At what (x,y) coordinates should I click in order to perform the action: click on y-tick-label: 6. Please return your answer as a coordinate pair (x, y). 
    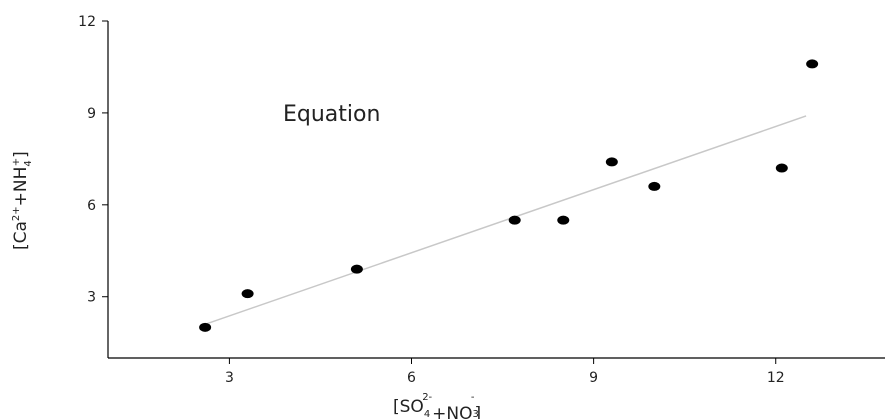
    Looking at the image, I should click on (91, 206).